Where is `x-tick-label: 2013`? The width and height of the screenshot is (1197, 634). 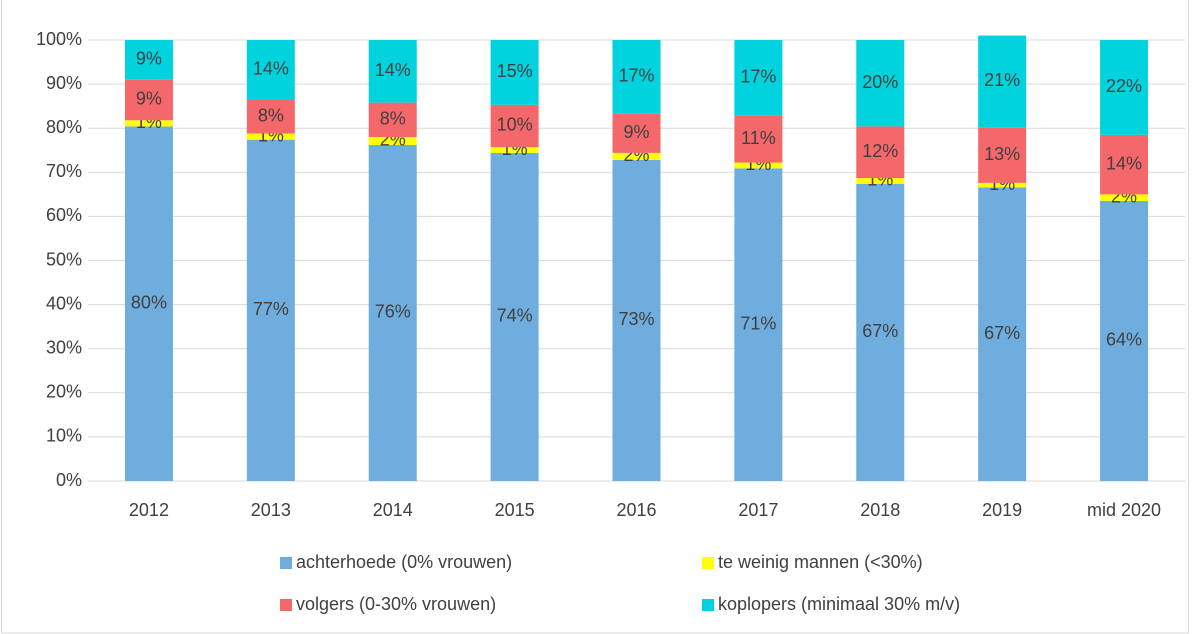
x-tick-label: 2013 is located at coordinates (271, 510).